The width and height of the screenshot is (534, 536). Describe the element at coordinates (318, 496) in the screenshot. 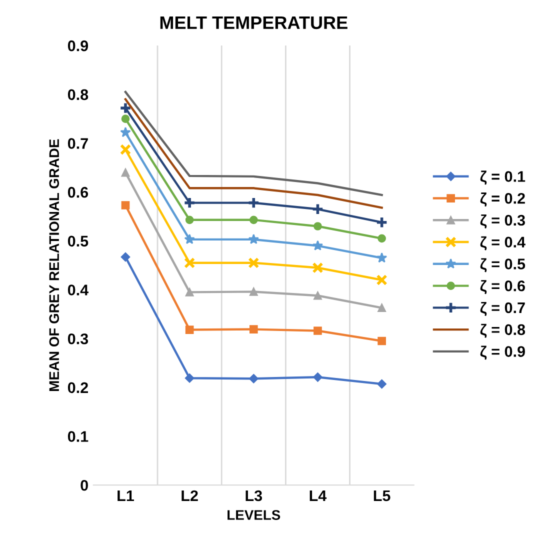

I see `x-tick-label: L4` at that location.